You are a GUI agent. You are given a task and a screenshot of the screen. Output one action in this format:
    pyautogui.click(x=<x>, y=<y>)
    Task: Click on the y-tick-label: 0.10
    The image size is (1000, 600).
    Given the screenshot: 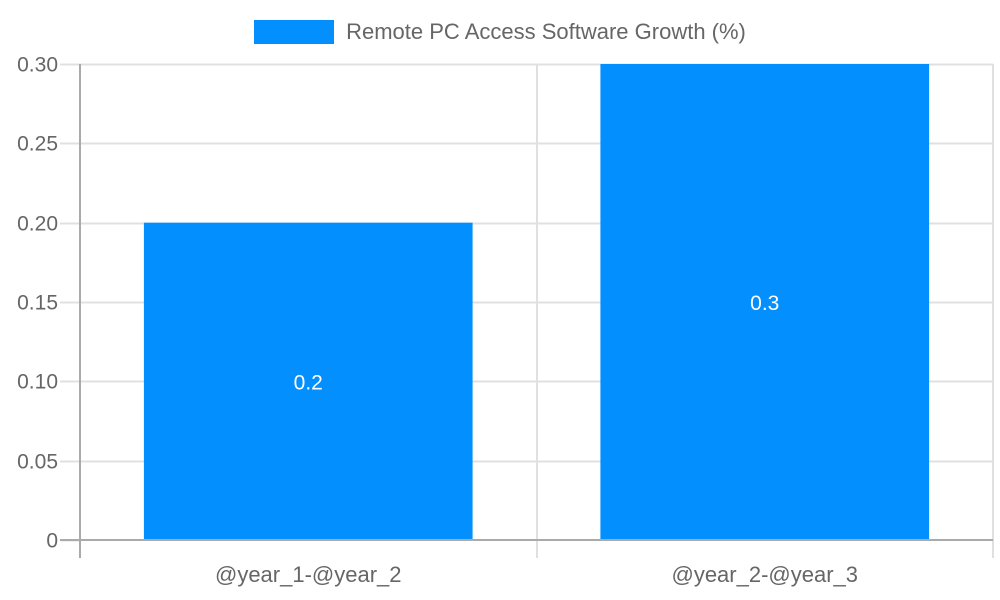 What is the action you would take?
    pyautogui.click(x=37, y=382)
    